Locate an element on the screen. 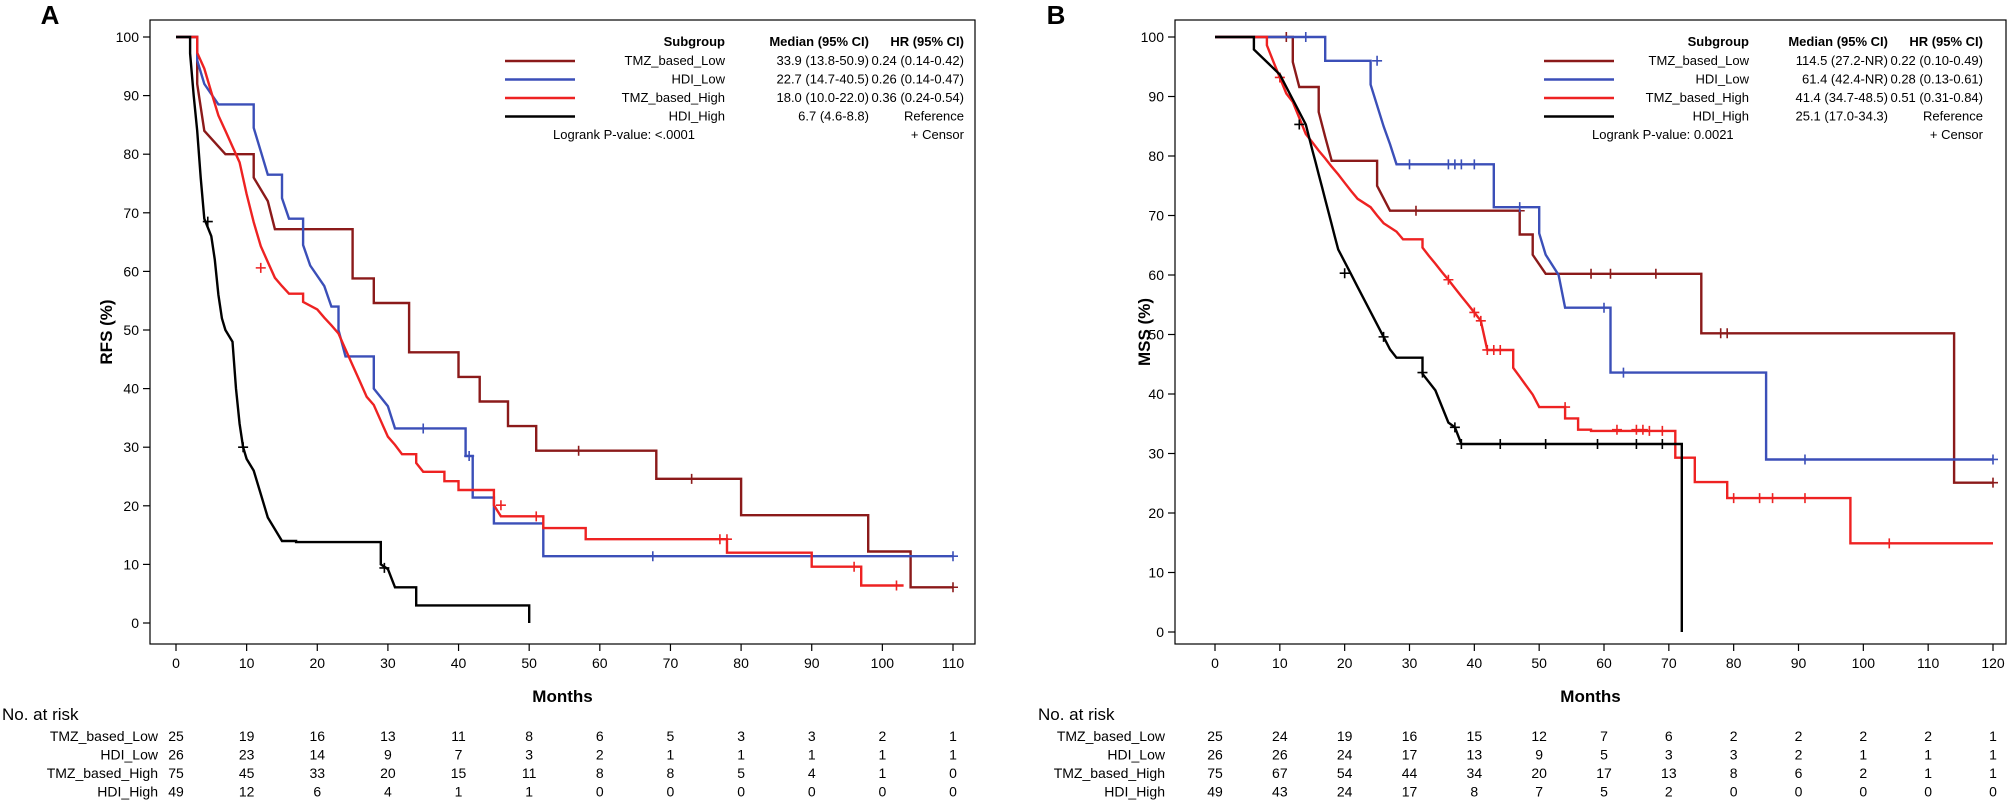 Image resolution: width=2008 pixels, height=803 pixels. x-tick-label: 70 is located at coordinates (1669, 663).